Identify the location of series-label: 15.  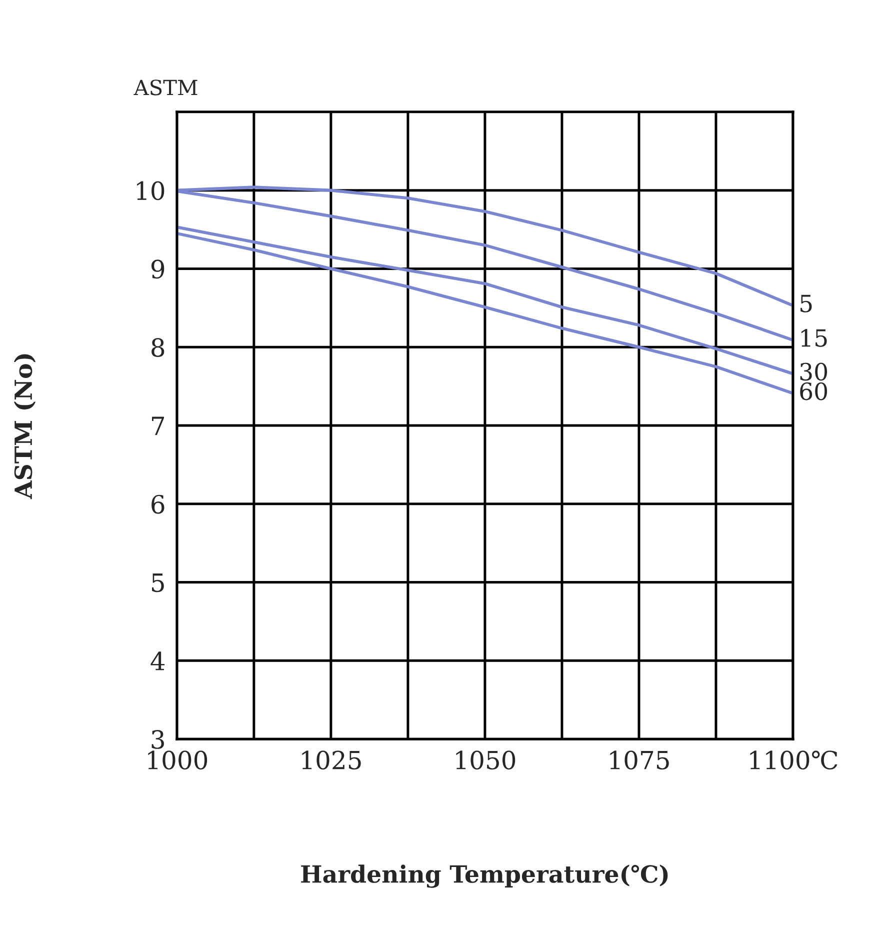
(814, 338).